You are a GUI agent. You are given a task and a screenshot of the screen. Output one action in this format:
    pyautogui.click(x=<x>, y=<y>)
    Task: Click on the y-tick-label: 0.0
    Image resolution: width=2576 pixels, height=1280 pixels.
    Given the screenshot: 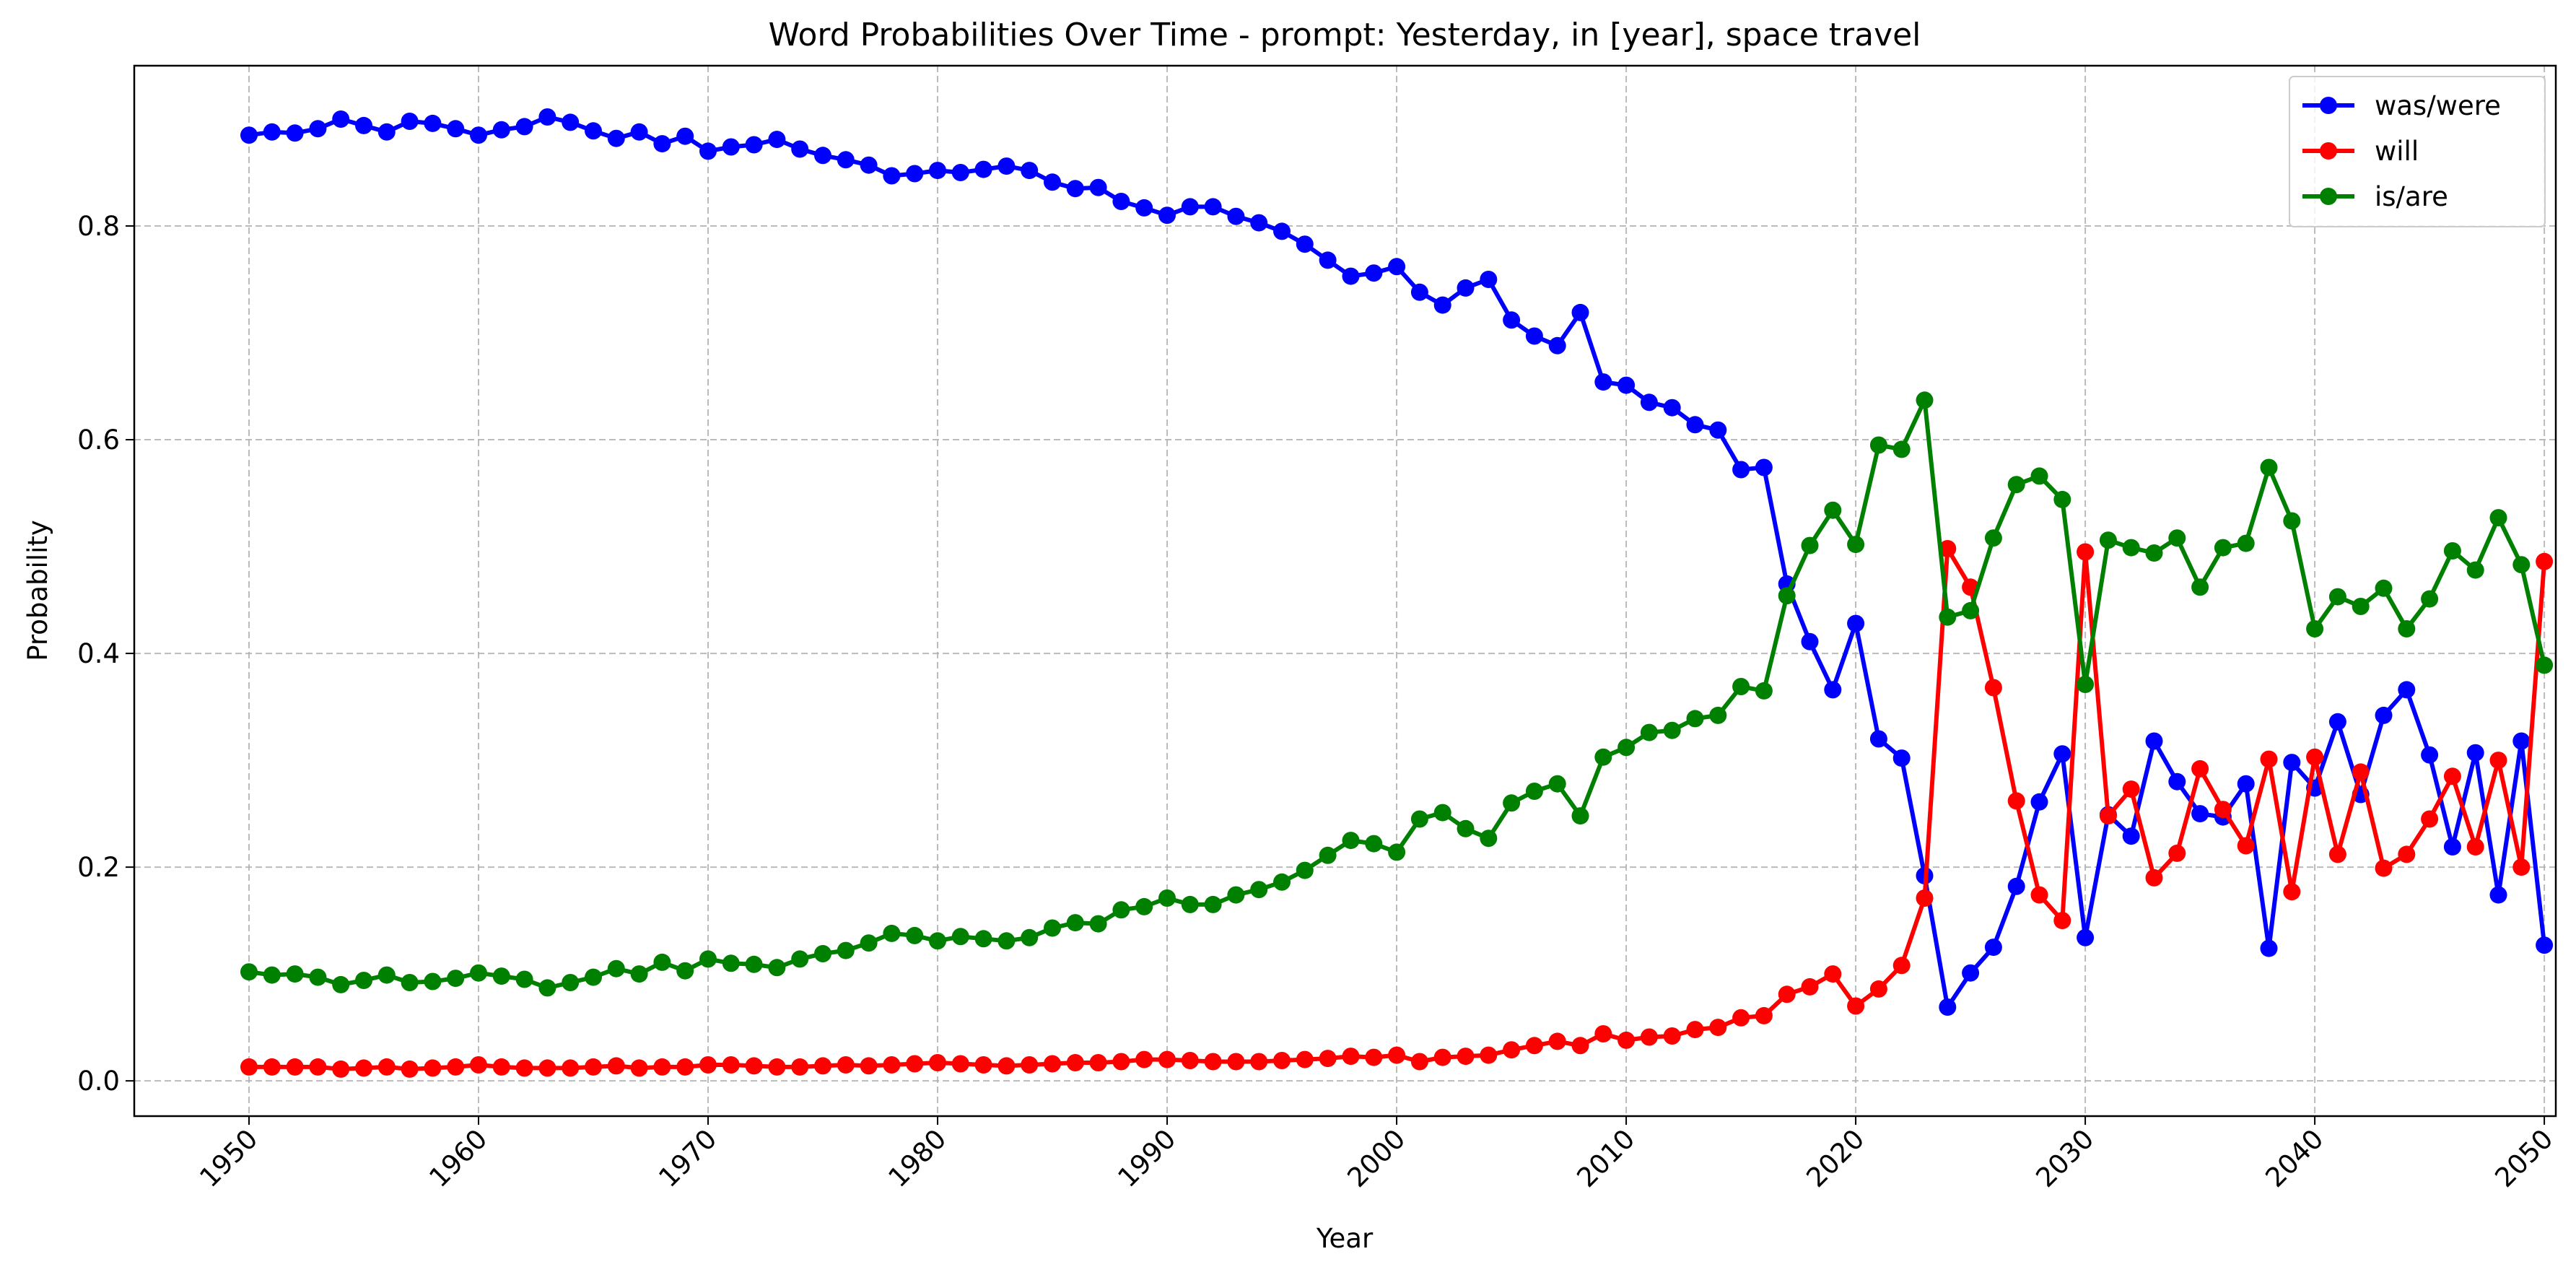 What is the action you would take?
    pyautogui.click(x=98, y=1081)
    